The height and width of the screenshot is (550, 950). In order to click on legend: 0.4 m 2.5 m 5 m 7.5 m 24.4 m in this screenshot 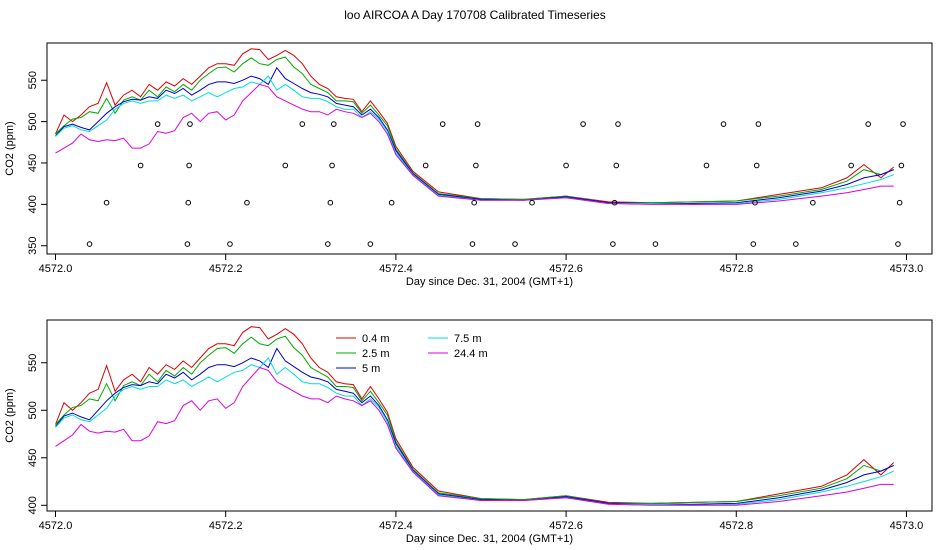, I will do `click(412, 354)`.